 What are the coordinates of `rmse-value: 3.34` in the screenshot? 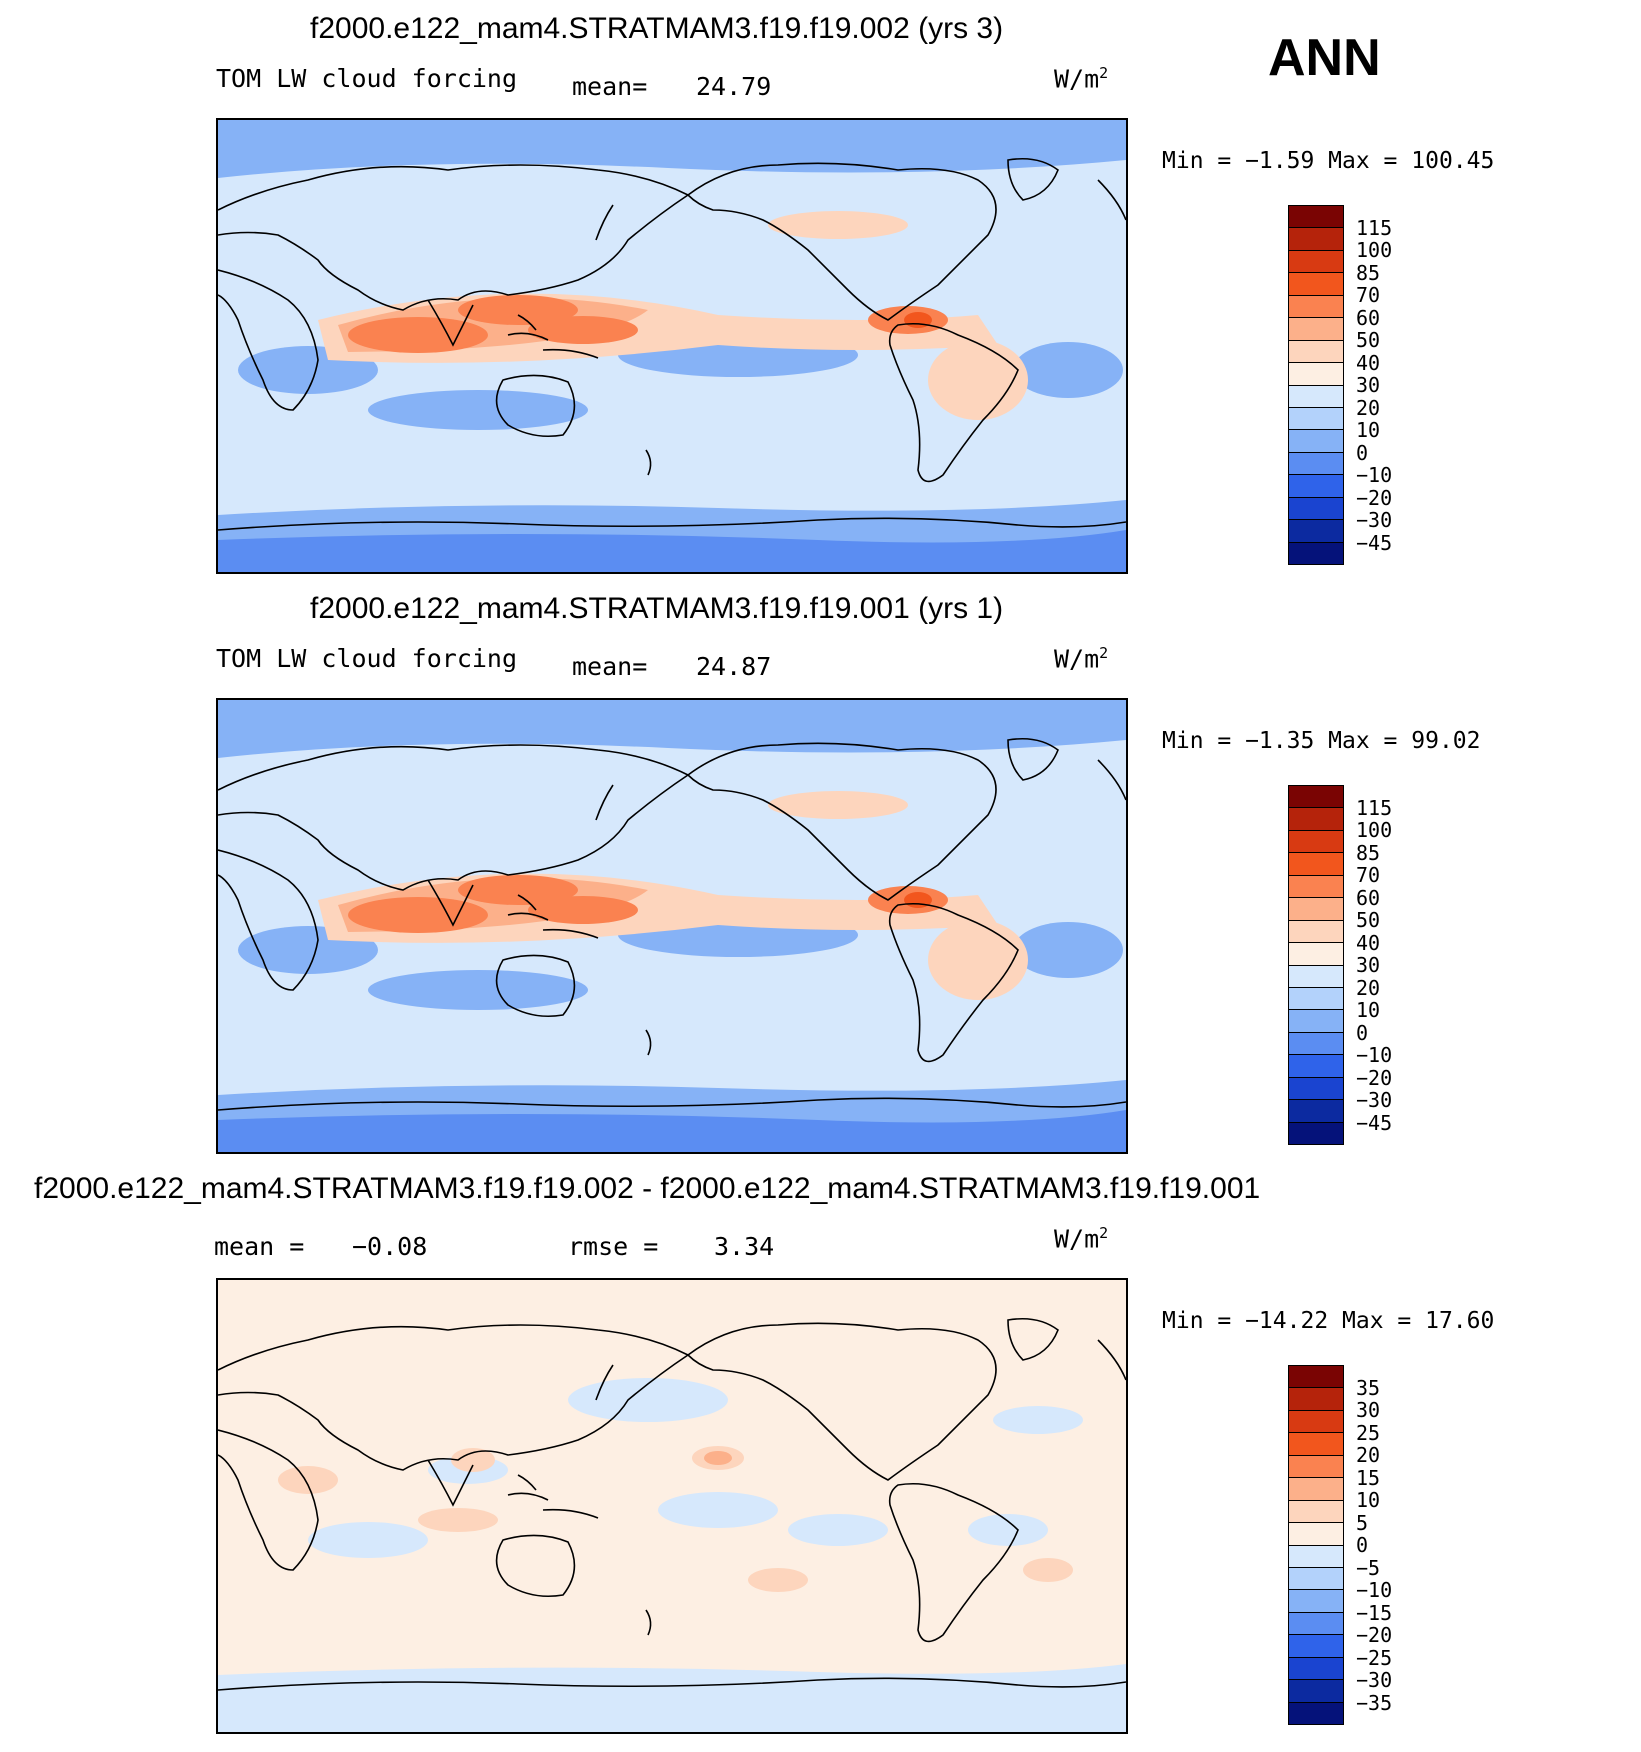 It's located at (744, 1246).